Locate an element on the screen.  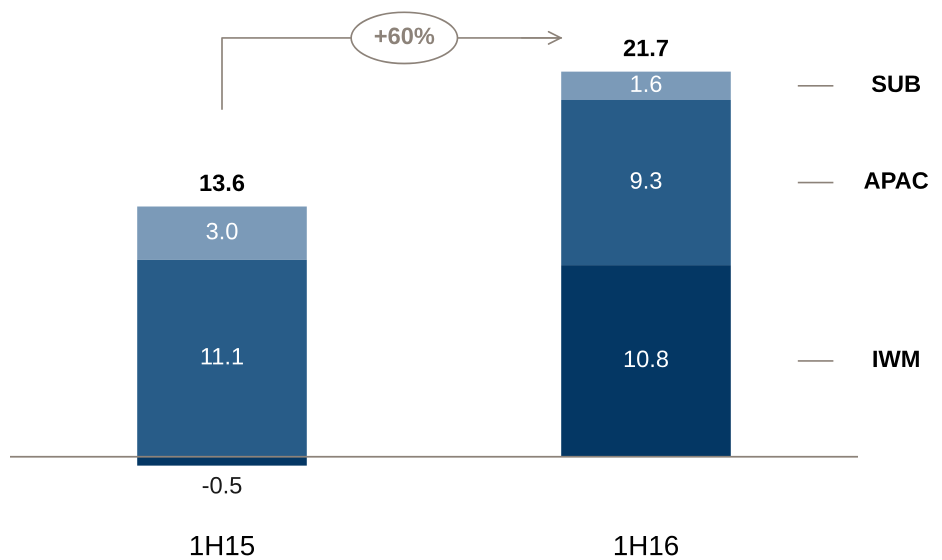
data-label: 10.8 is located at coordinates (646, 359).